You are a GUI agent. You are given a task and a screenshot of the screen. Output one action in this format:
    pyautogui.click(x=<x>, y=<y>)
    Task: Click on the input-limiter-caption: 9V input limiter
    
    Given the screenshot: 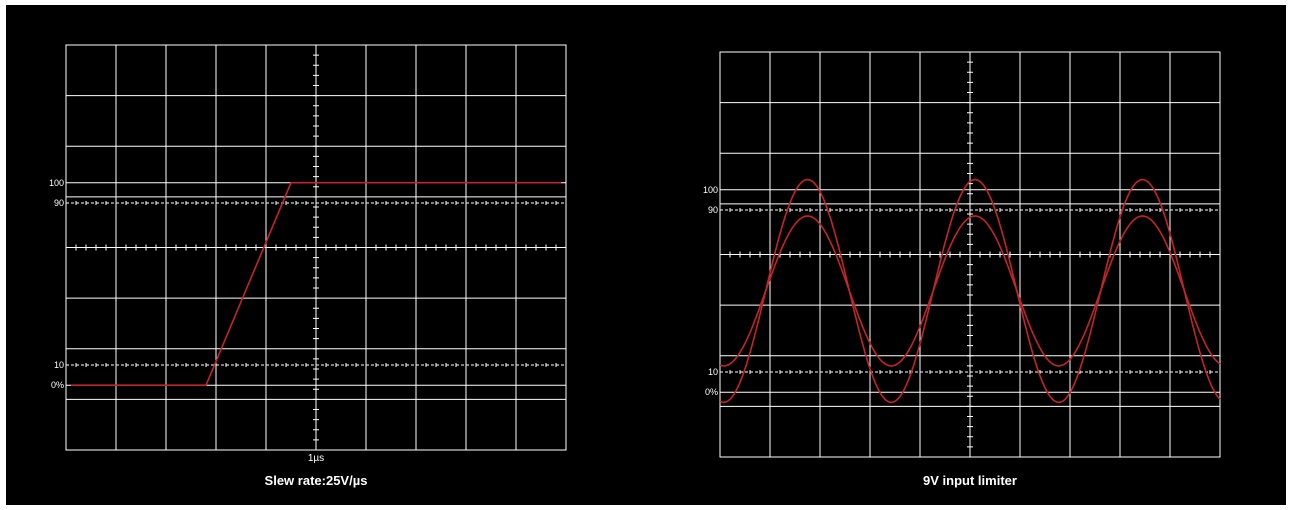 What is the action you would take?
    pyautogui.click(x=970, y=480)
    